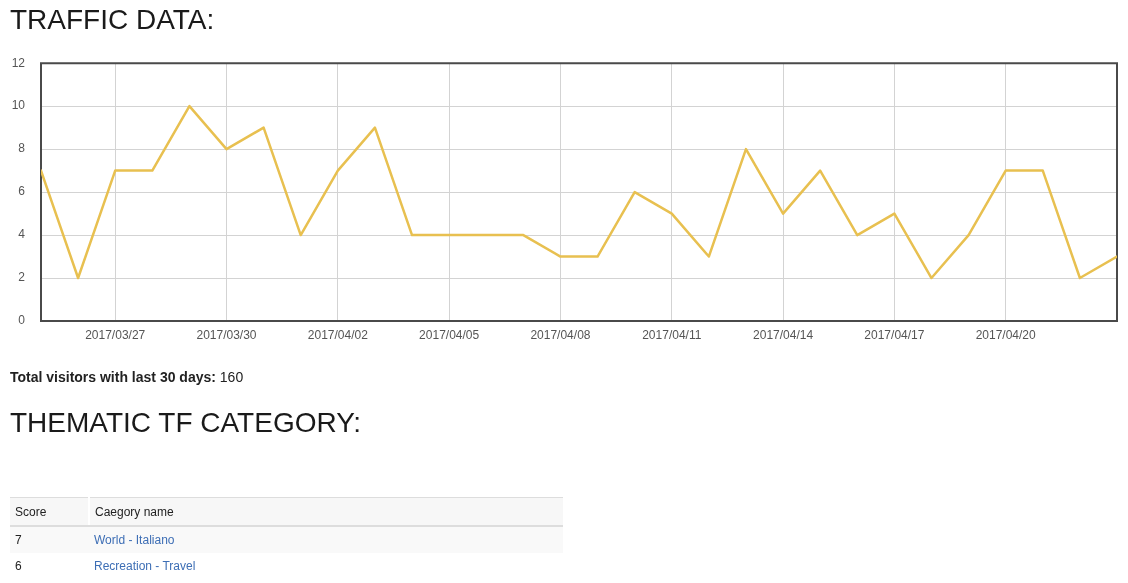 The image size is (1128, 583). Describe the element at coordinates (49, 539) in the screenshot. I see `text: 7` at that location.